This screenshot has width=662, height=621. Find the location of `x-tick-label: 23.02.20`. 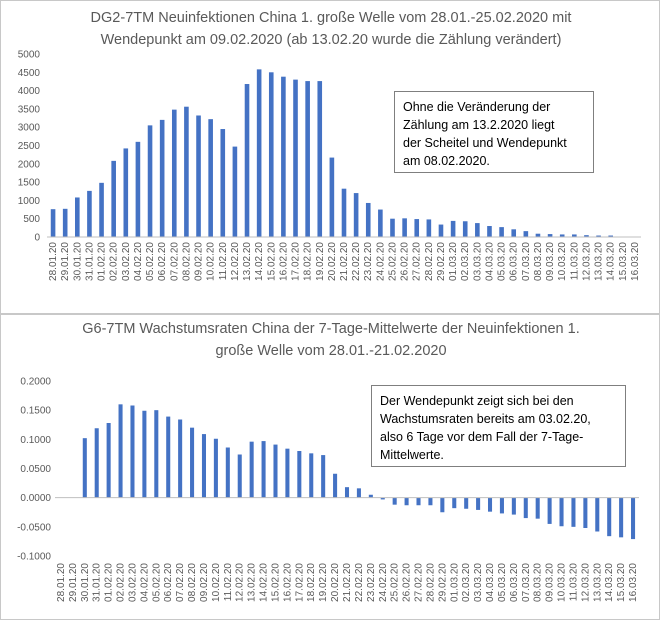

x-tick-label: 23.02.20 is located at coordinates (368, 261).